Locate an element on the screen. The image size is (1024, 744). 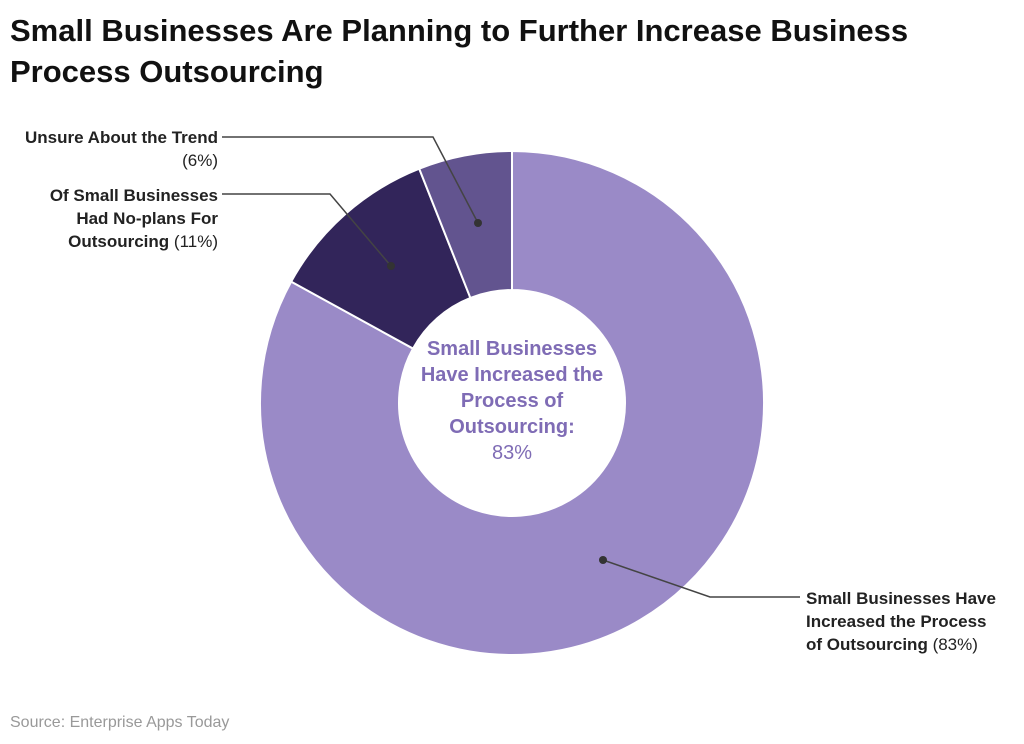
label-unsure: Unsure About the Trend (6%) is located at coordinates (119, 149).